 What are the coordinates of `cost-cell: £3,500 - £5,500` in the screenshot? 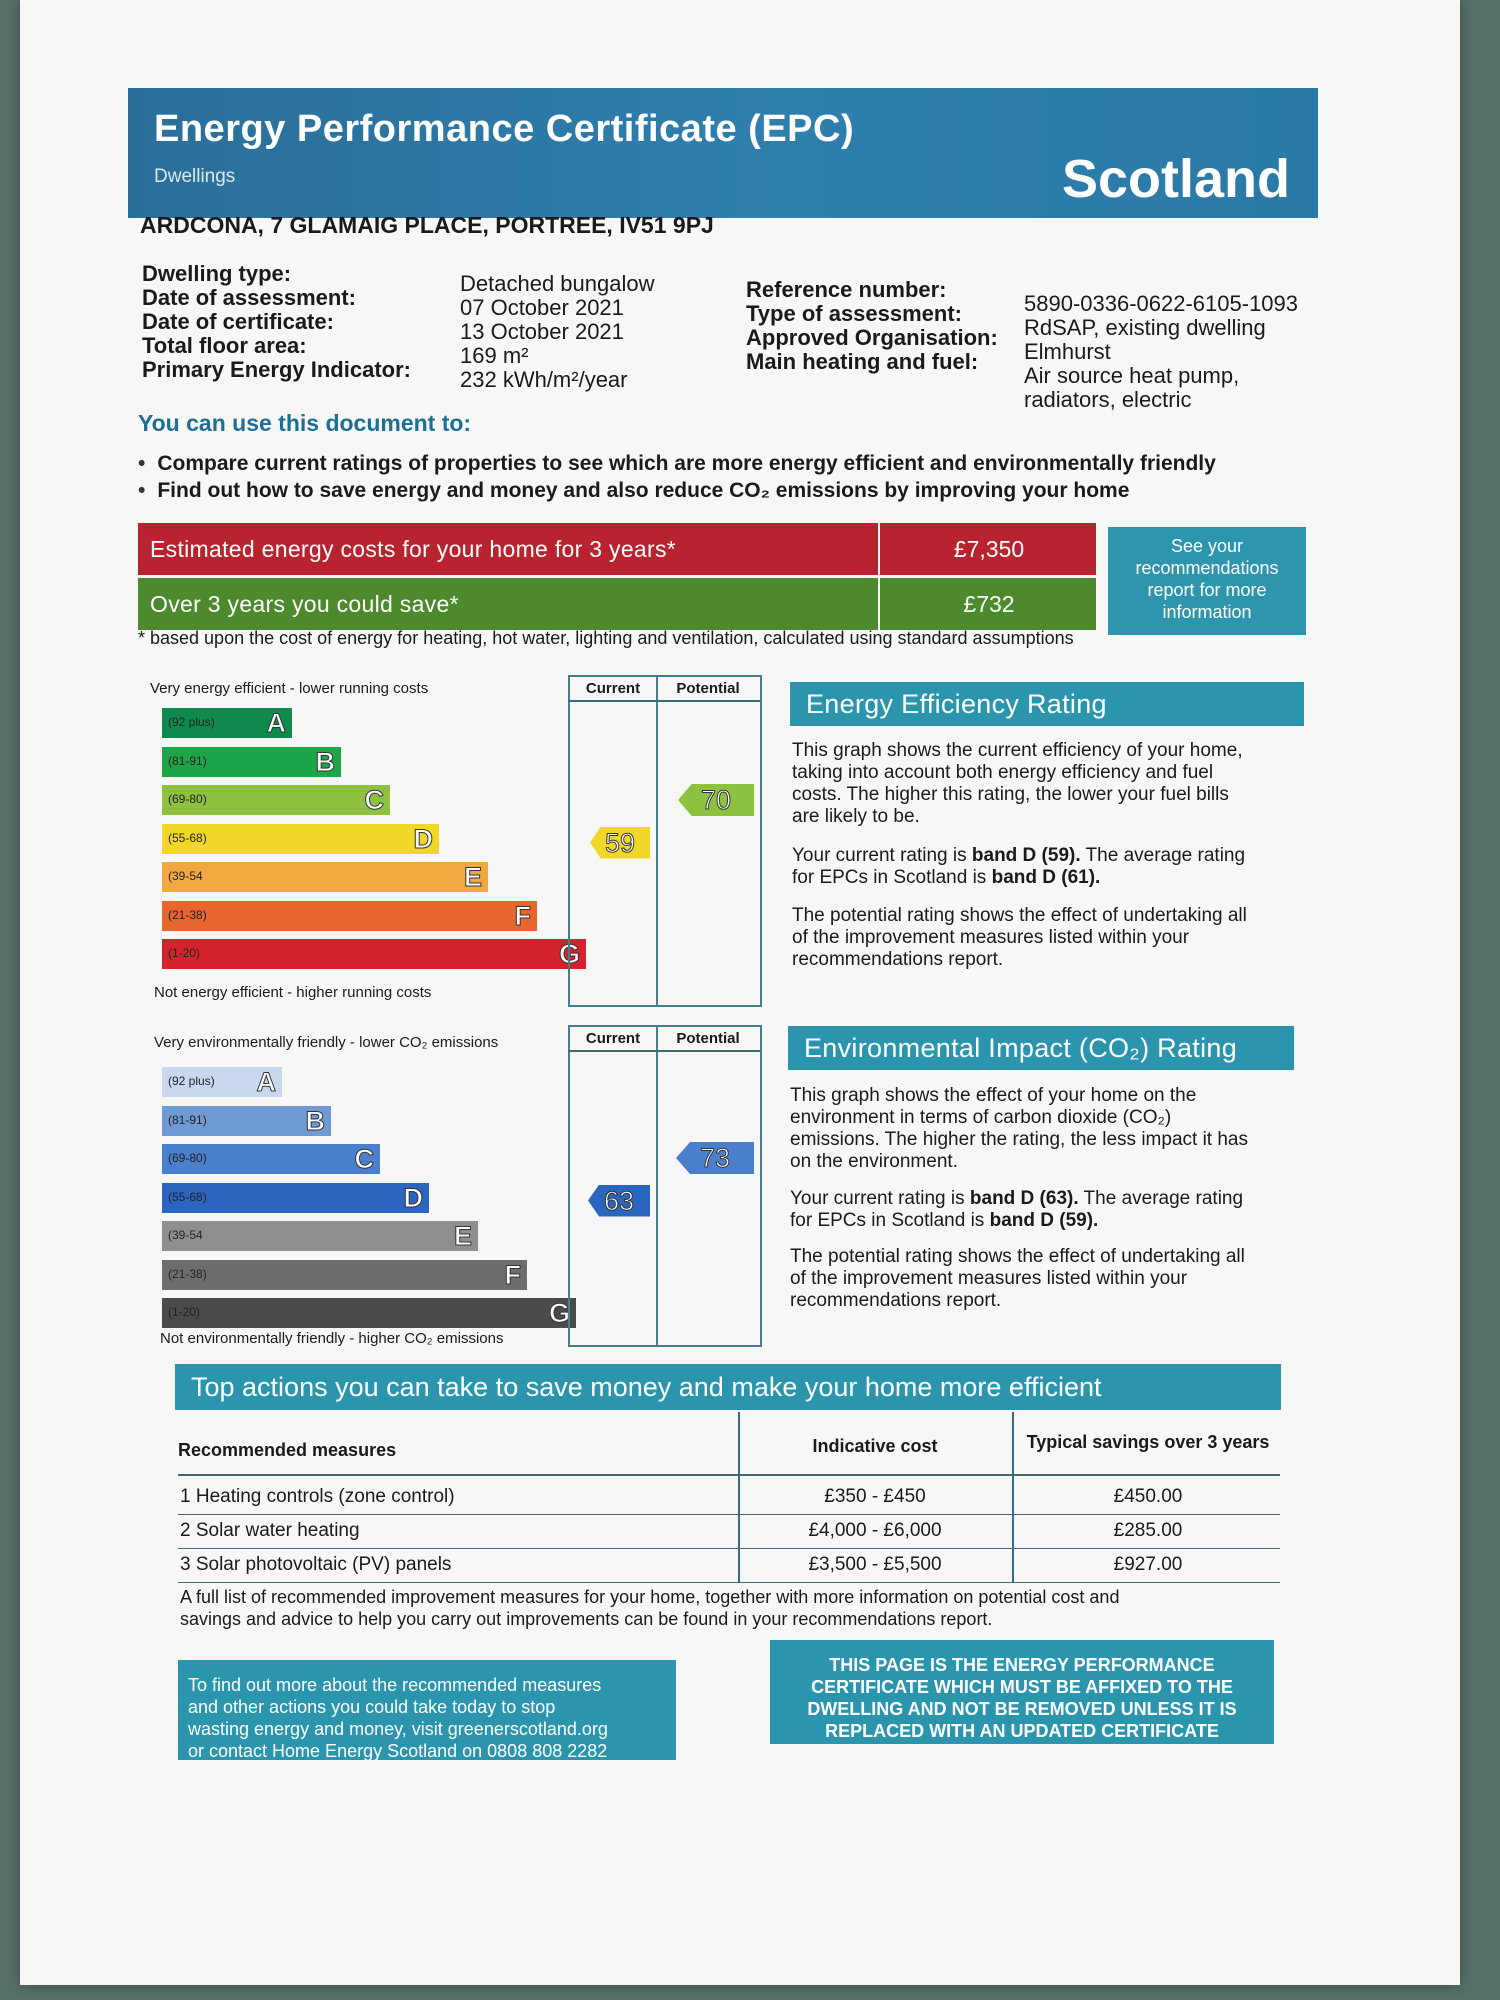 It's located at (875, 1564).